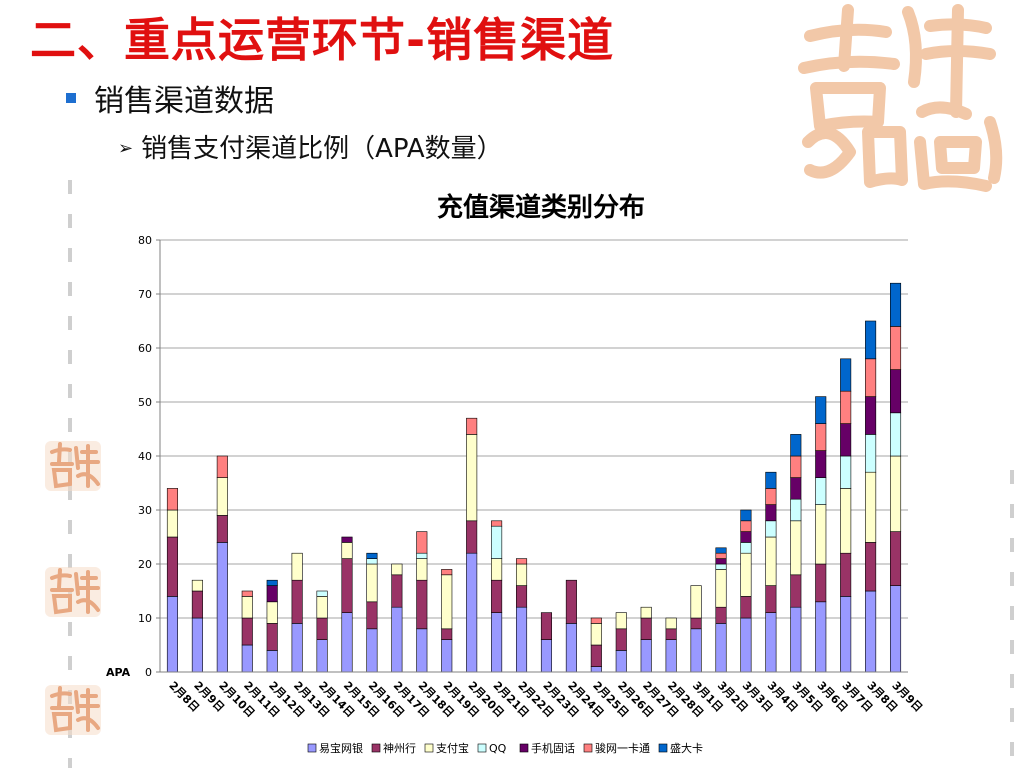  What do you see at coordinates (145, 240) in the screenshot?
I see `y-tick-label: 80` at bounding box center [145, 240].